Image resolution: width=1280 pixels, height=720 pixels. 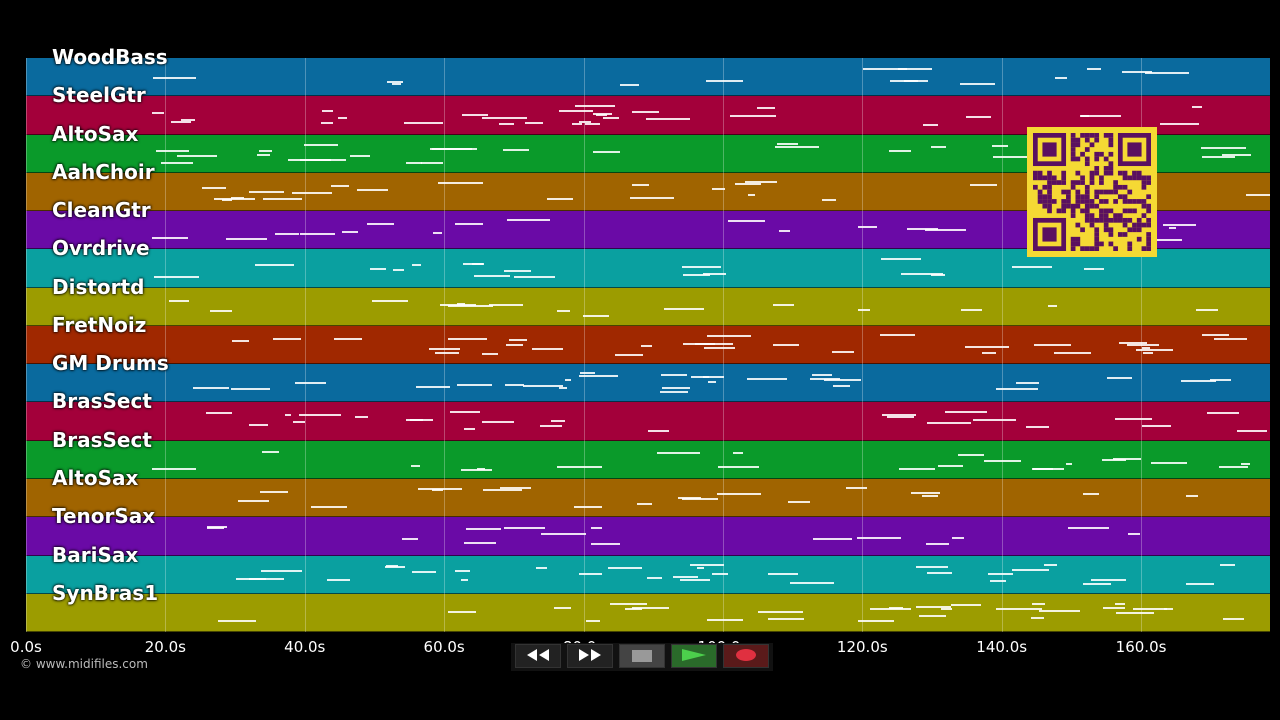 What do you see at coordinates (590, 656) in the screenshot?
I see `fast-forward-button` at bounding box center [590, 656].